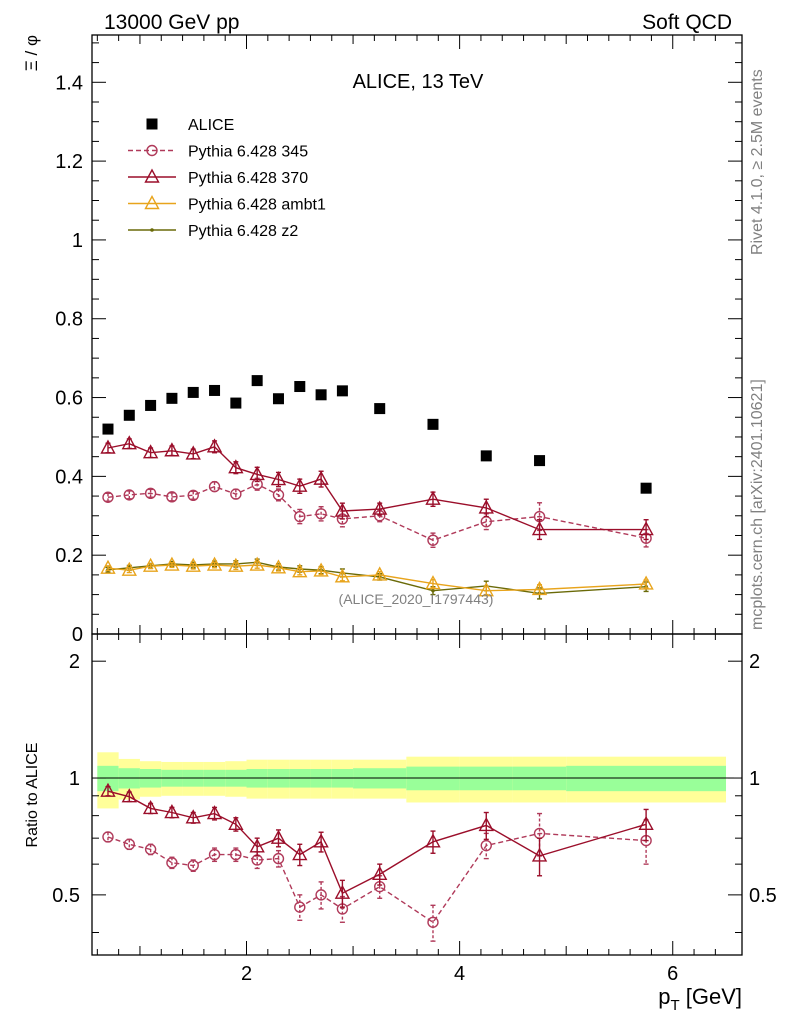  What do you see at coordinates (377, 842) in the screenshot?
I see `ratio-pythia-6-428-370-line` at bounding box center [377, 842].